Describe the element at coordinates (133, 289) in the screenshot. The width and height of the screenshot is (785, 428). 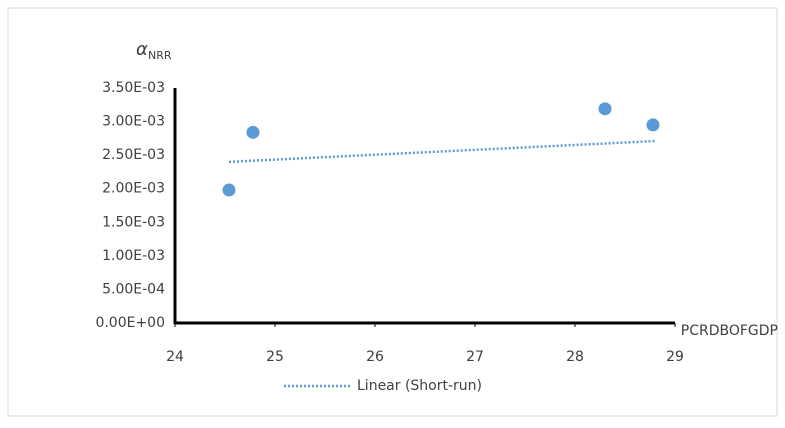
I see `y-tick-label: 5.00E-04` at that location.